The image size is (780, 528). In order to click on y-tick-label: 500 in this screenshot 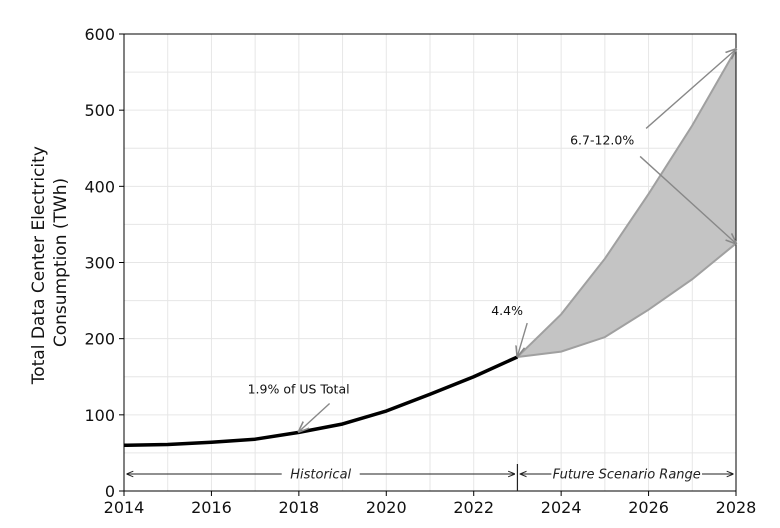, I will do `click(99, 110)`.